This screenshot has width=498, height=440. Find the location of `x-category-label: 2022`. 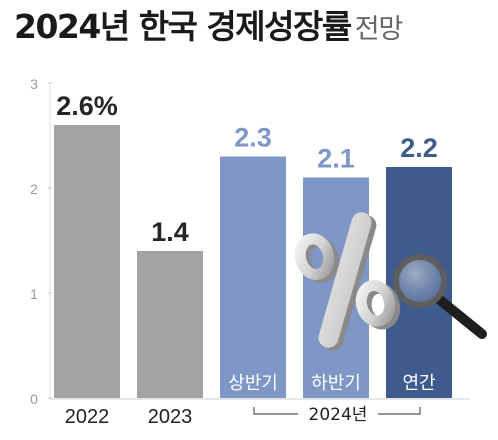

x-category-label: 2022 is located at coordinates (87, 417).